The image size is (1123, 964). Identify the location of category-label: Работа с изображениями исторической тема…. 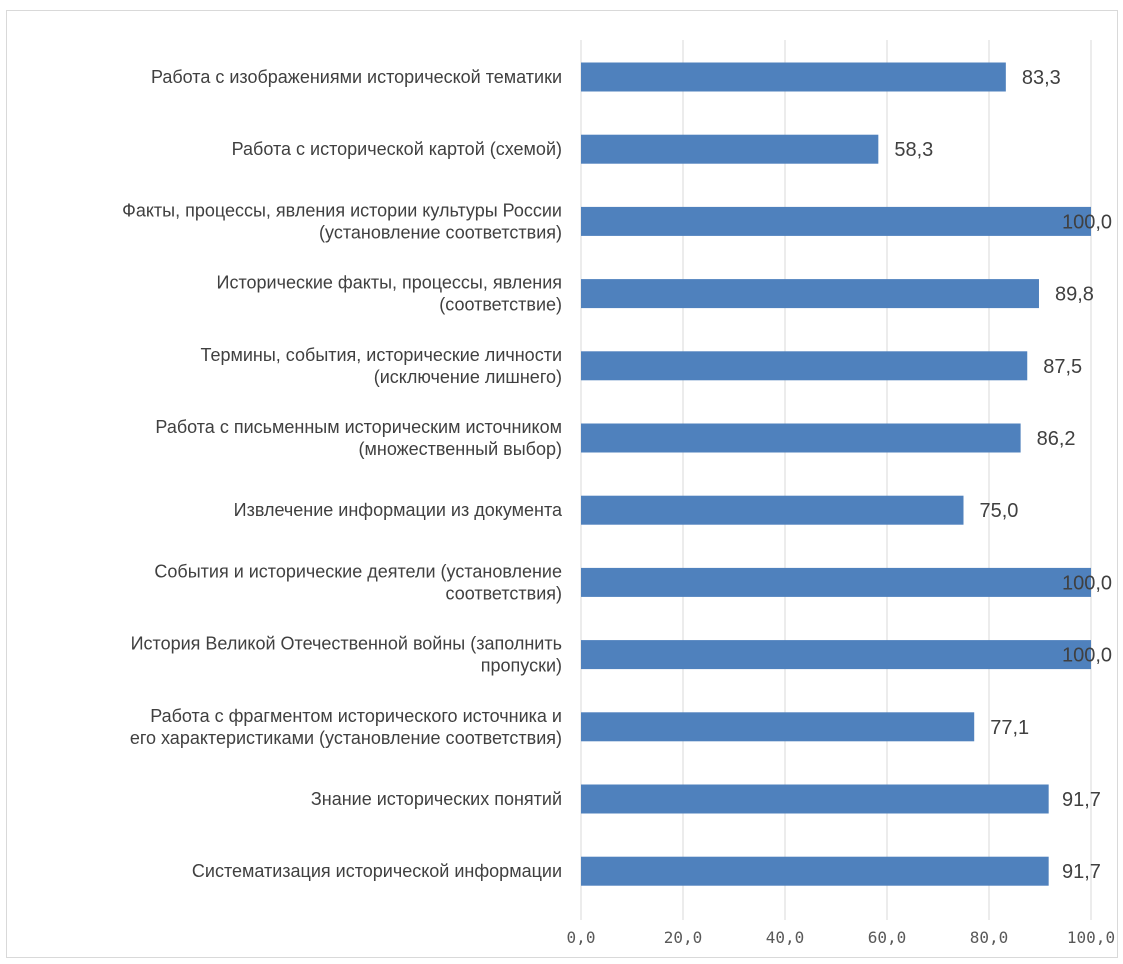
(356, 77).